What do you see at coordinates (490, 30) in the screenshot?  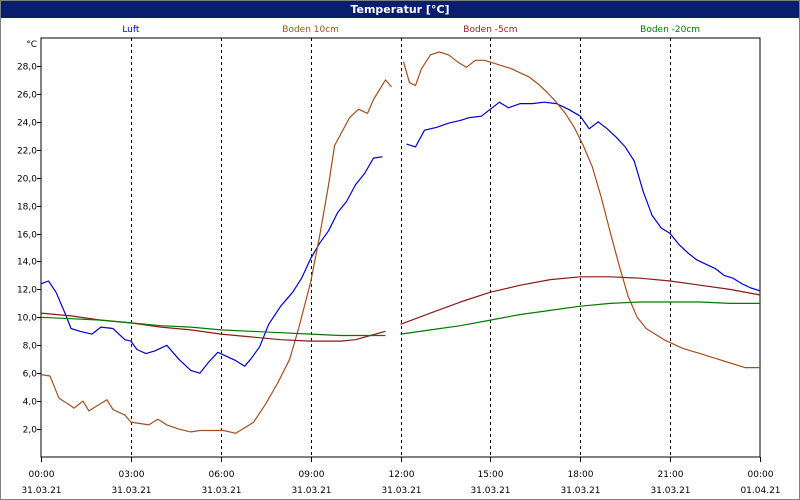 I see `legend-entry: Boden -5cm` at bounding box center [490, 30].